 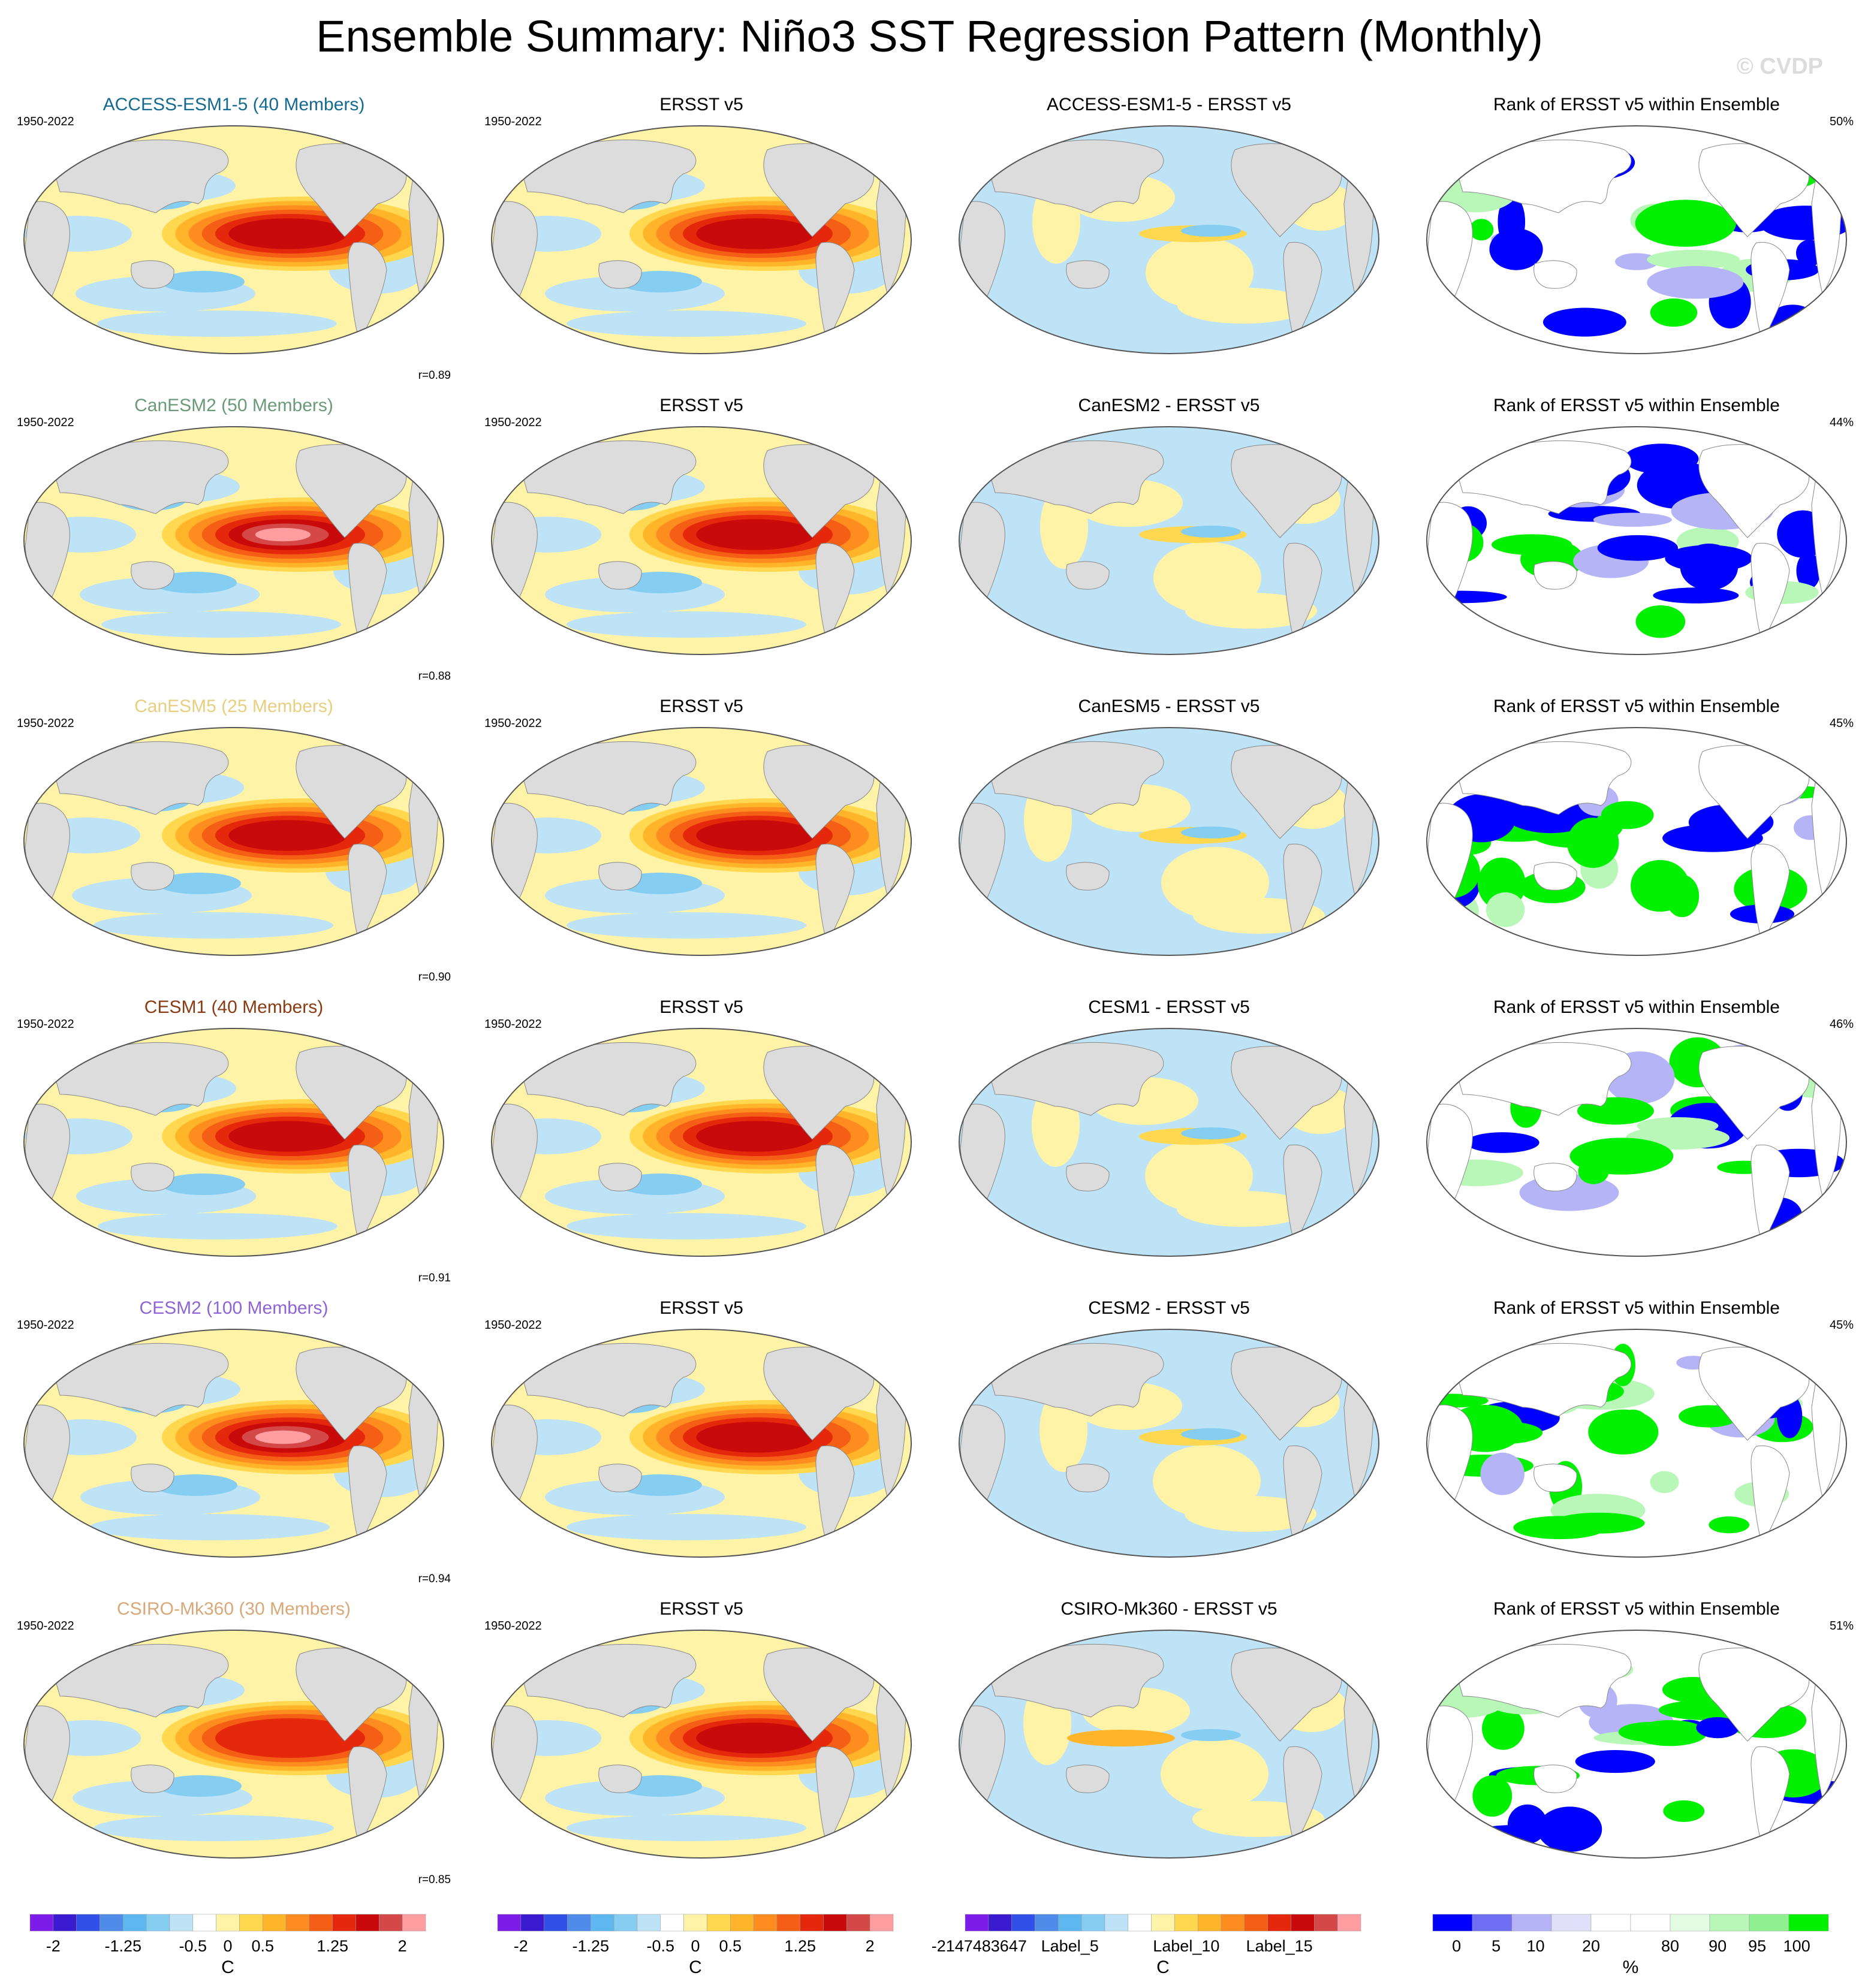 I want to click on panel-obs-1: ERSST v5 1950-2022, so click(x=701, y=541).